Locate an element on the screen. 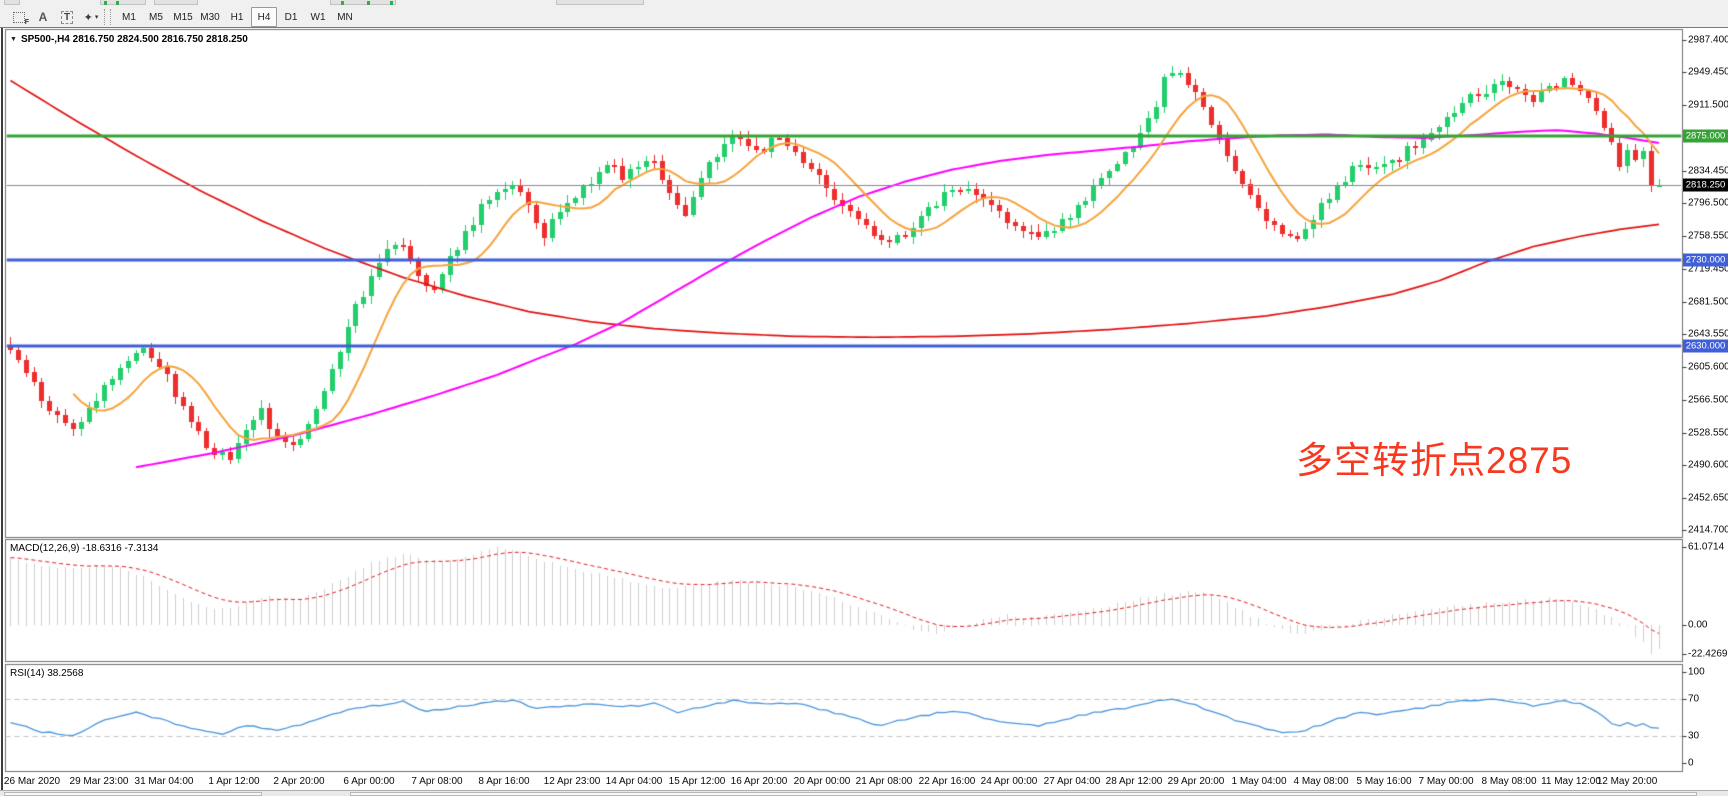 This screenshot has height=796, width=1728. timeframe-button-m30: M30 is located at coordinates (210, 17).